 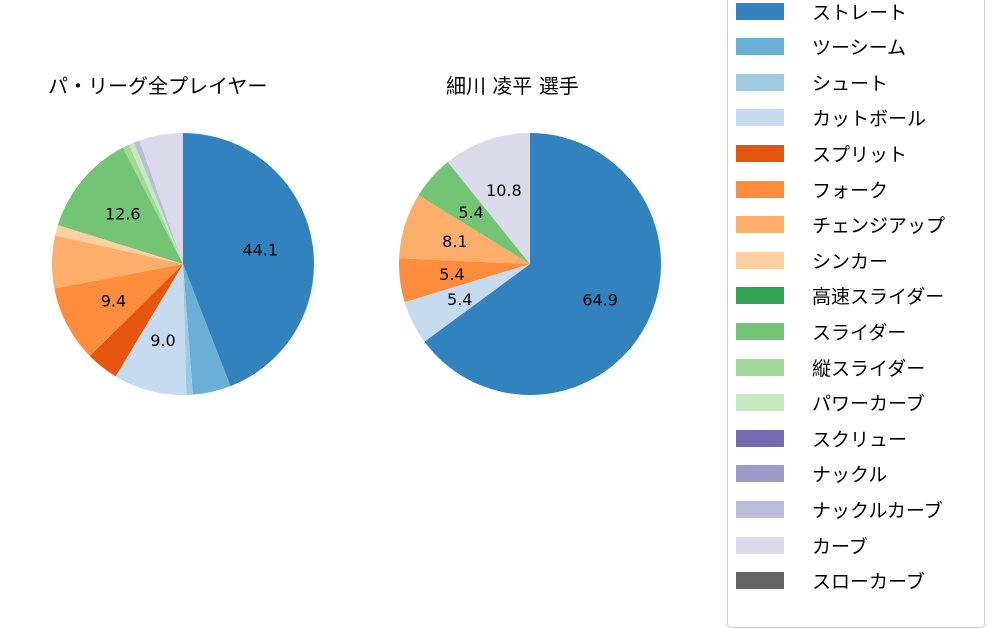 What do you see at coordinates (859, 48) in the screenshot?
I see `legend-label: ツーシーム` at bounding box center [859, 48].